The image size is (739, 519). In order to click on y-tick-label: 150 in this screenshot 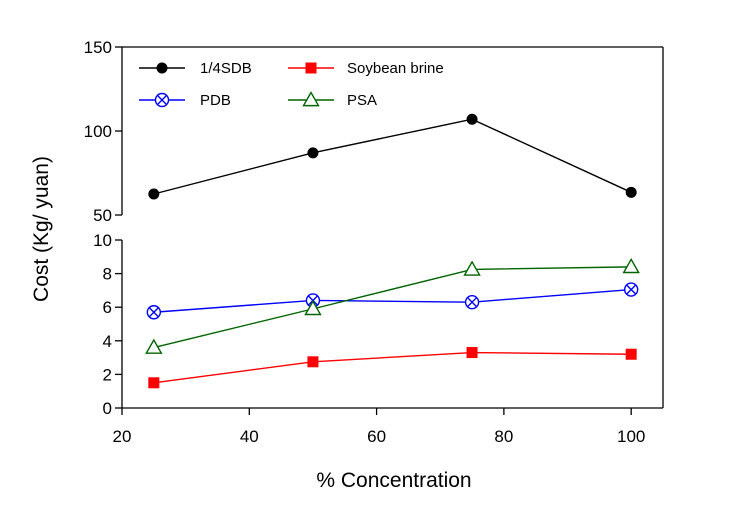, I will do `click(98, 47)`.